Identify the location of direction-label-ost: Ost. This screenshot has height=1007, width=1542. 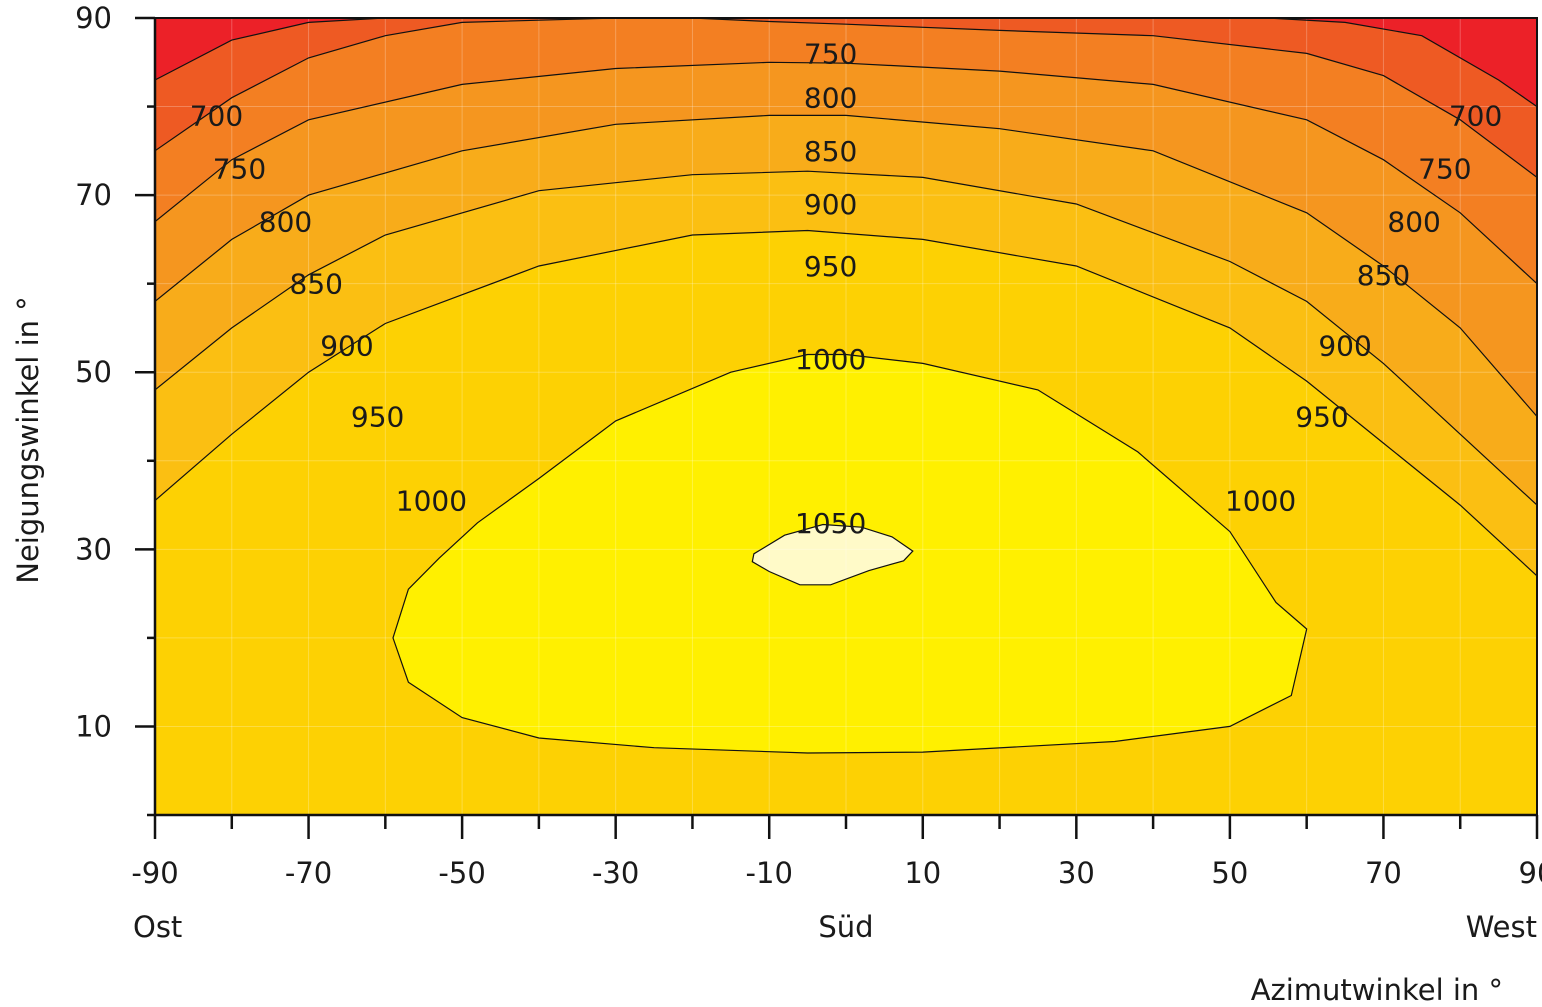
(157, 927).